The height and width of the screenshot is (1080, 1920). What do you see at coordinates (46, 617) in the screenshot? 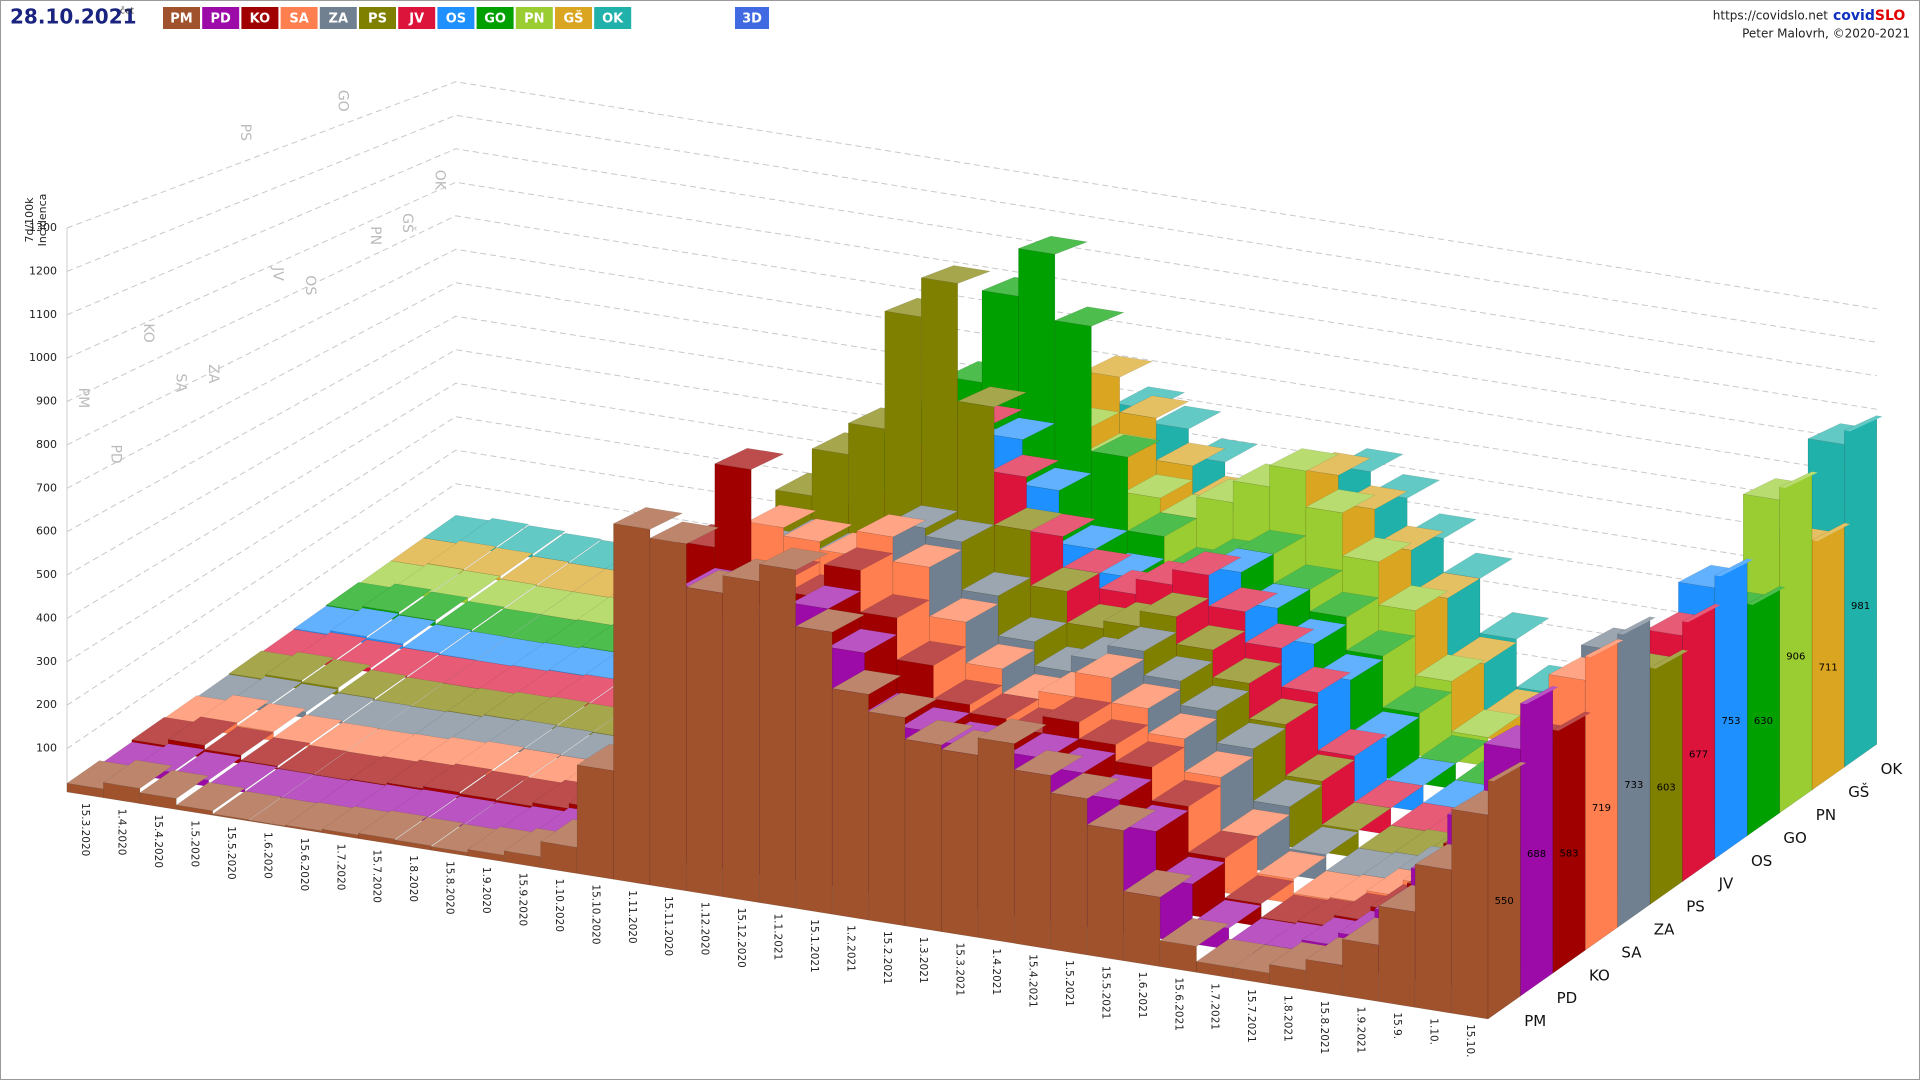
I see `y-tick-label: 400` at bounding box center [46, 617].